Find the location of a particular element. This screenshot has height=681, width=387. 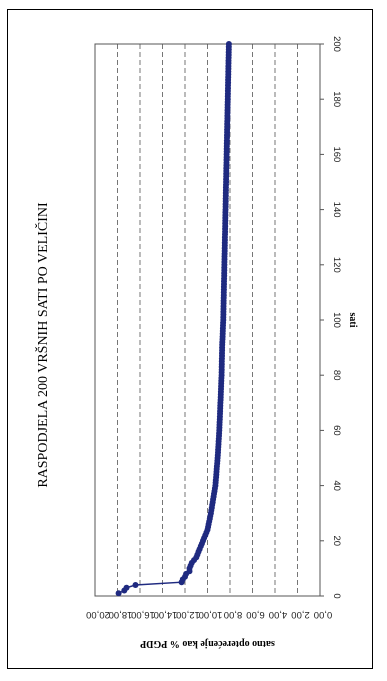

x-tick-label: 200 is located at coordinates (336, 44).